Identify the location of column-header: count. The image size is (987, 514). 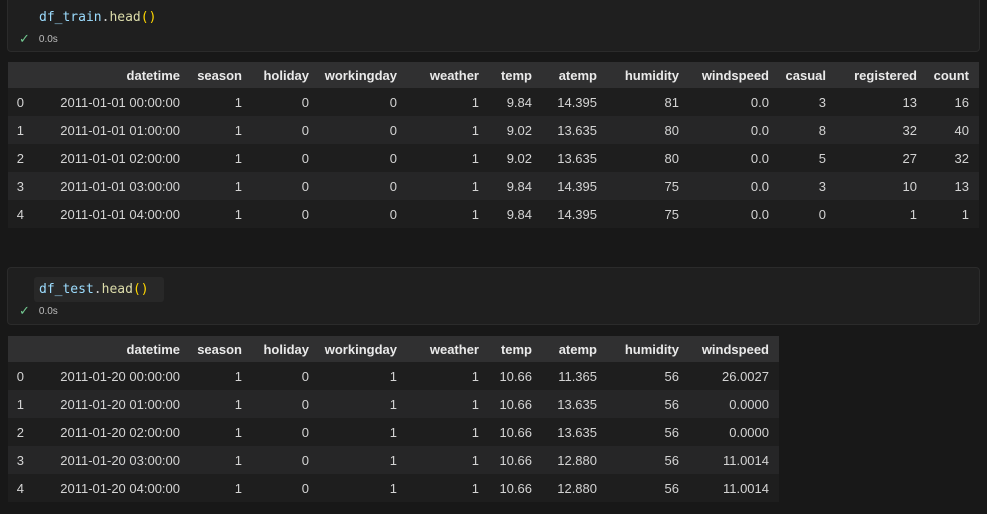
(953, 75).